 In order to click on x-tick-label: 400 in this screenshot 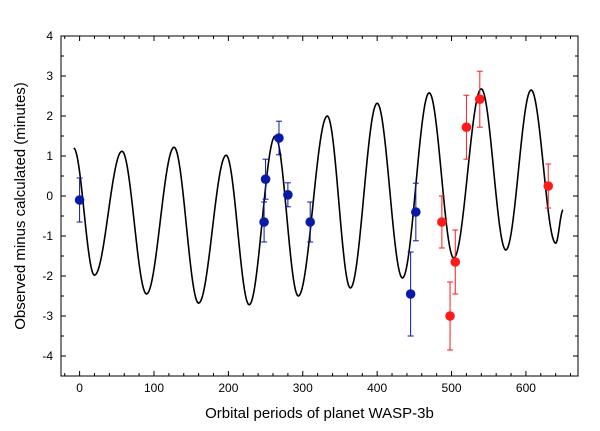, I will do `click(377, 388)`.